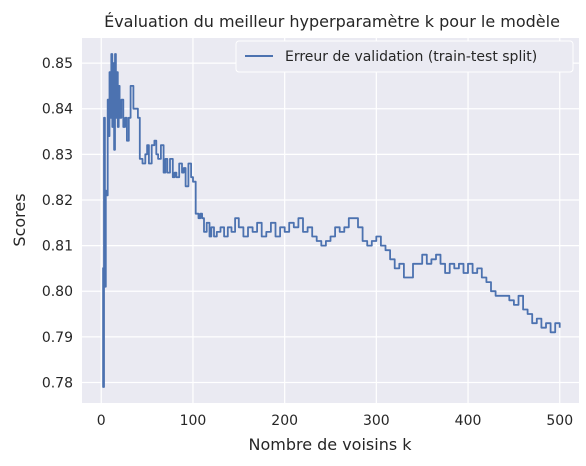 This screenshot has width=586, height=466. I want to click on x-tick-label: 400, so click(468, 421).